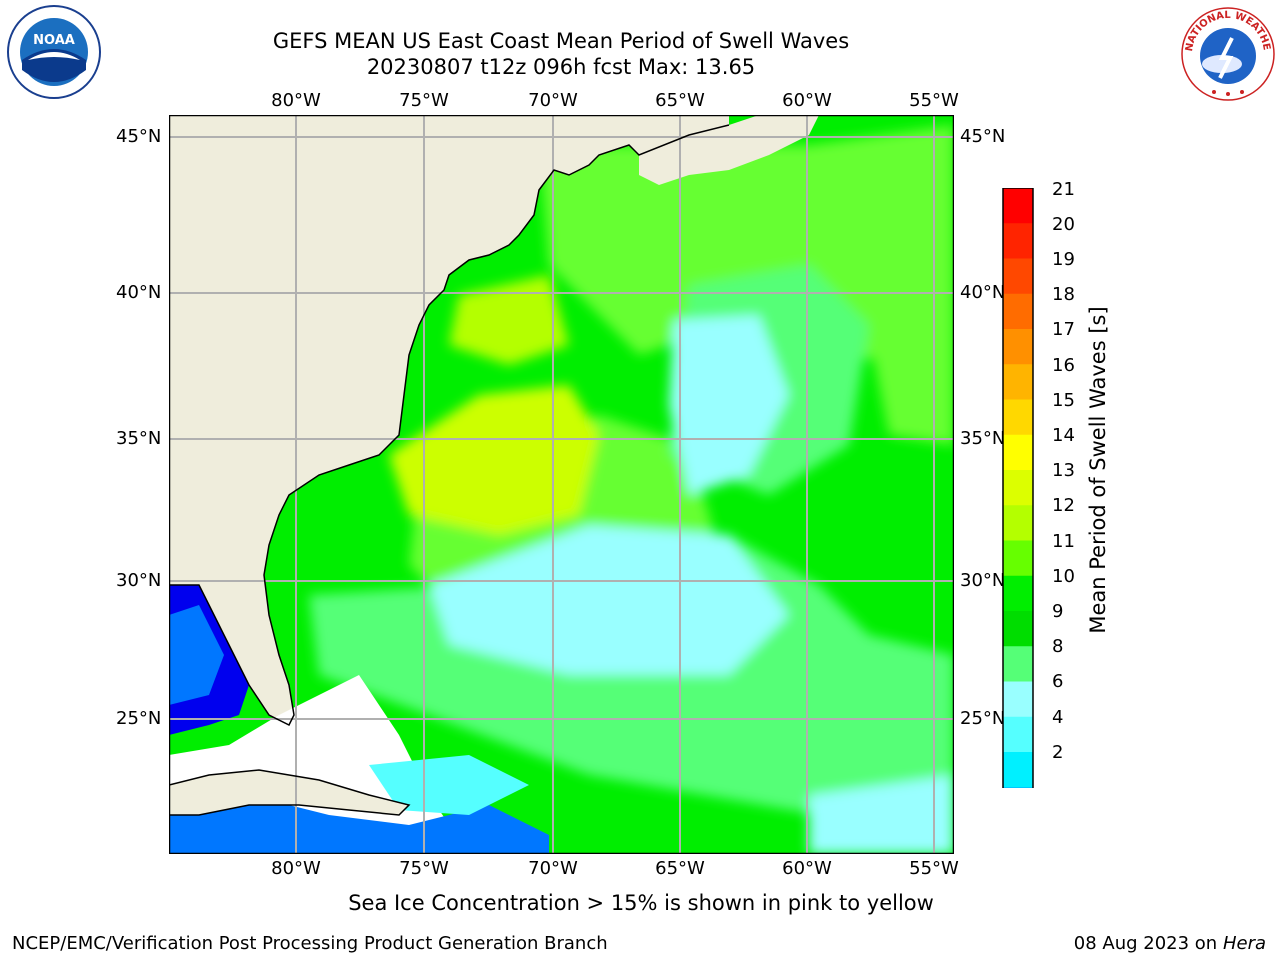  Describe the element at coordinates (1063, 400) in the screenshot. I see `colorbar-tick-15: 15` at that location.